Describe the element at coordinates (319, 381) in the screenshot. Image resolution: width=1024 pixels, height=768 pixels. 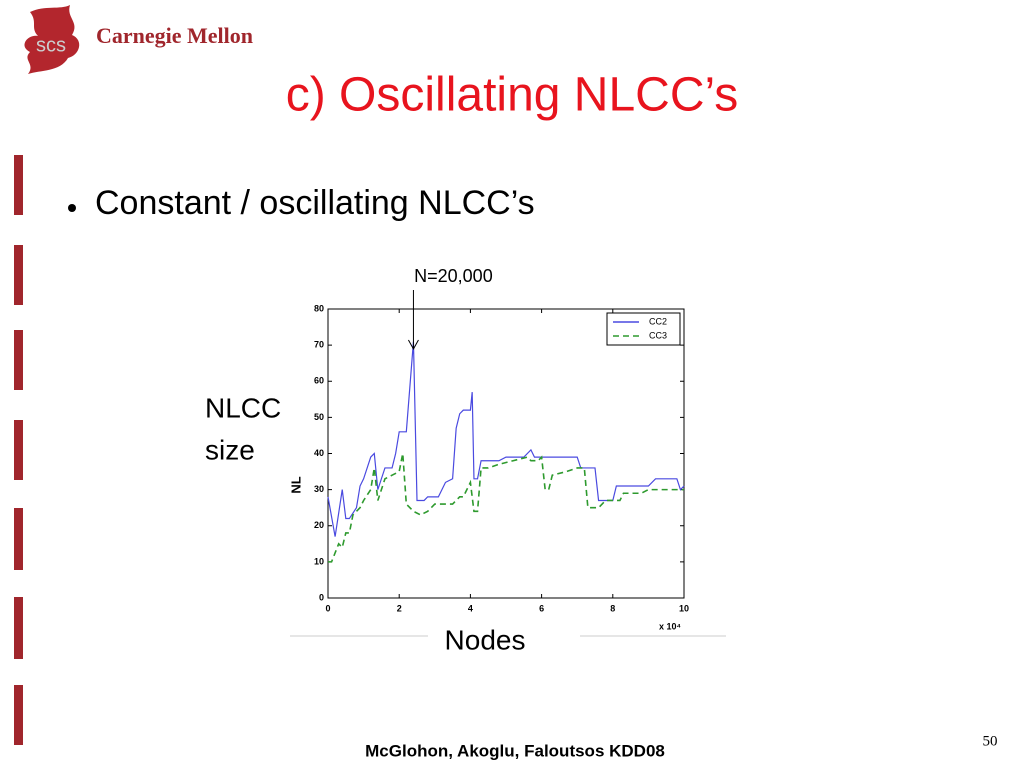
I see `y-tick-label: 60` at that location.